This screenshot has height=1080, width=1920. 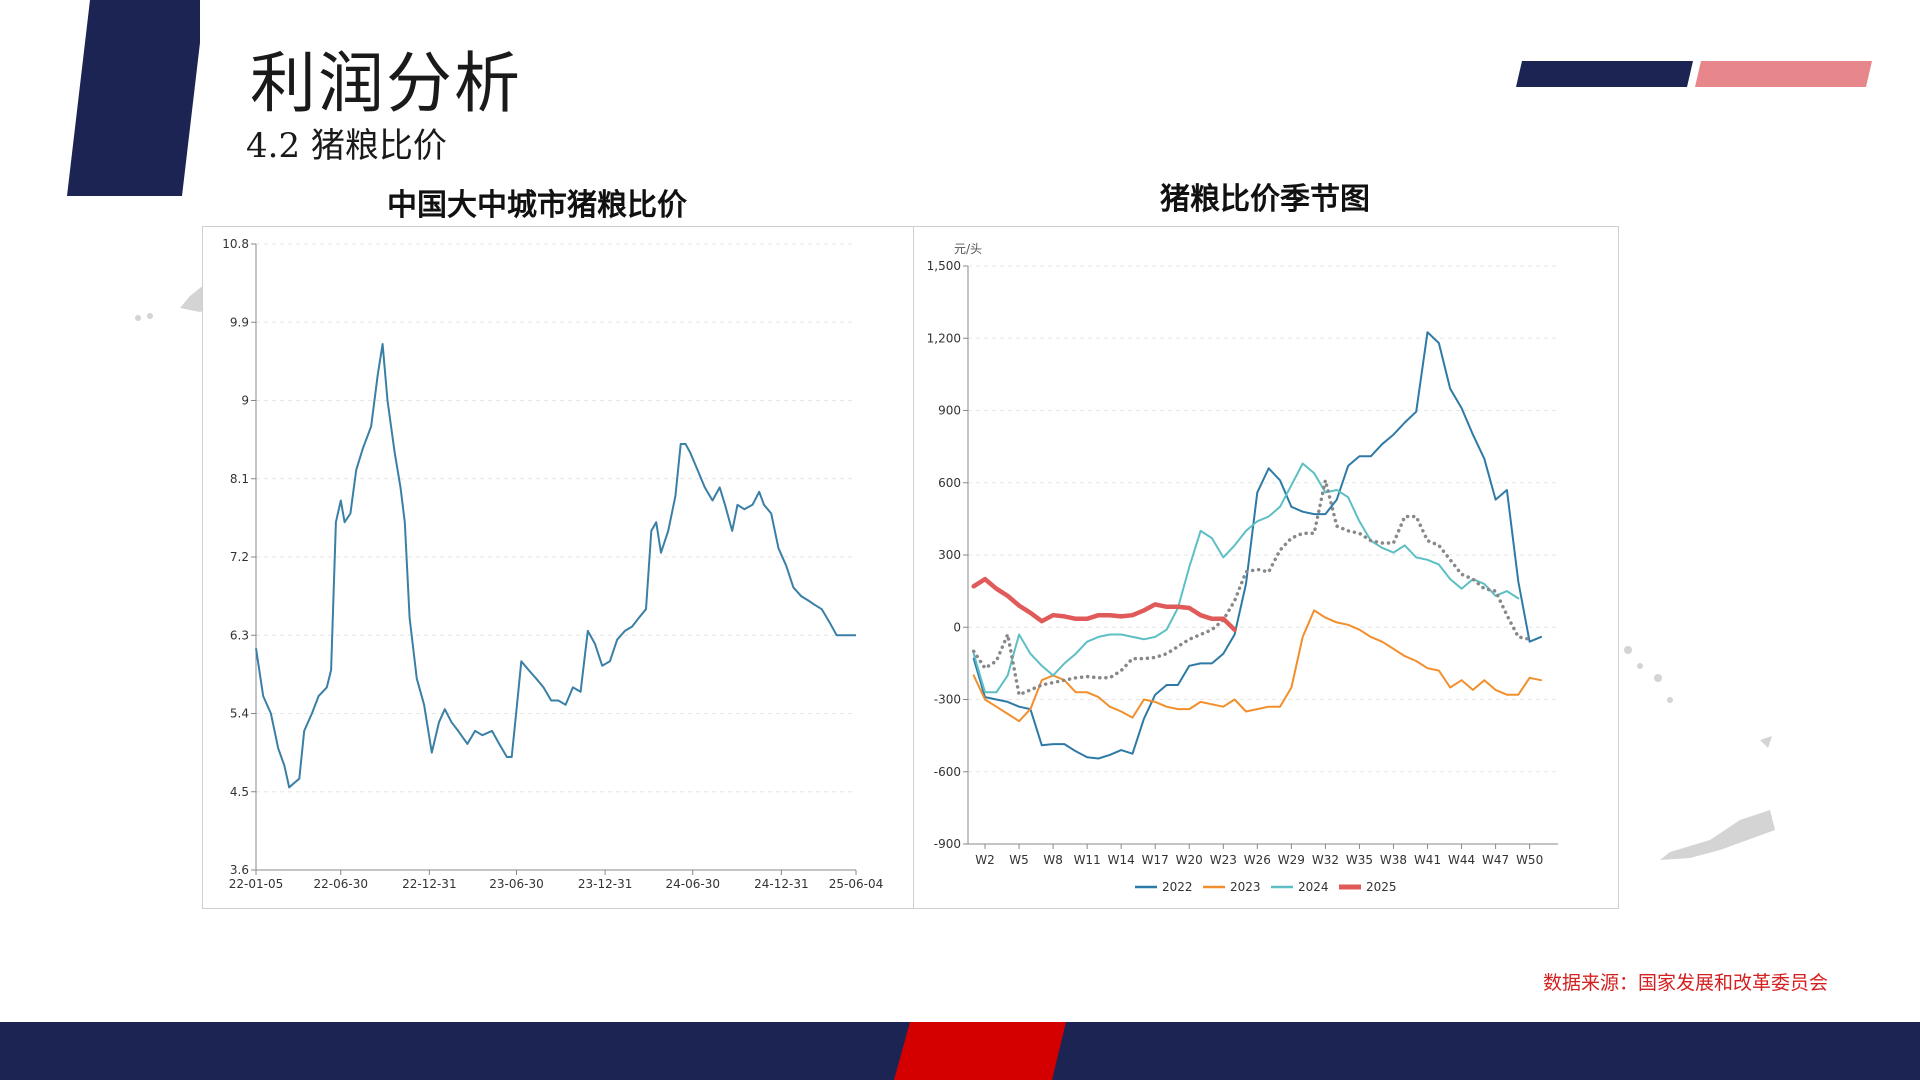 What do you see at coordinates (1223, 860) in the screenshot?
I see `x-tick-label: W23` at bounding box center [1223, 860].